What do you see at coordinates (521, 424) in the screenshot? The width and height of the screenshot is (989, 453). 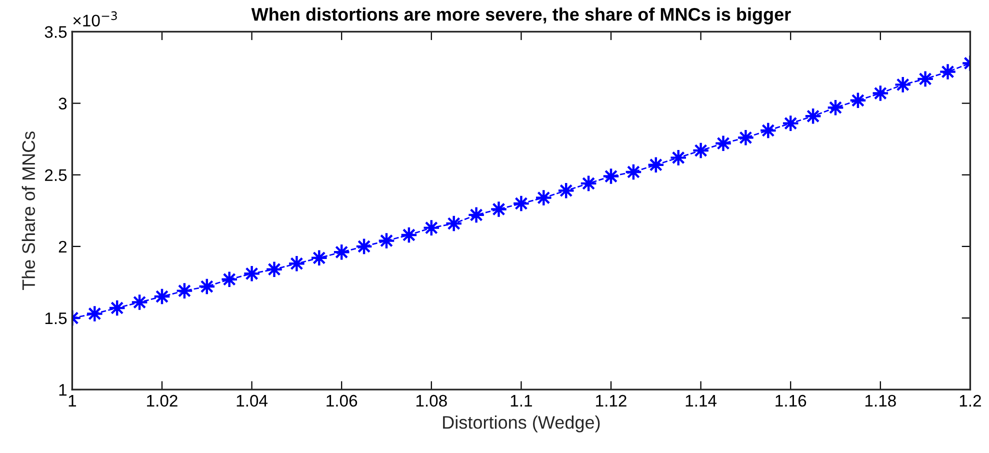 I see `x-axis-title: Distortions (Wedge)` at bounding box center [521, 424].